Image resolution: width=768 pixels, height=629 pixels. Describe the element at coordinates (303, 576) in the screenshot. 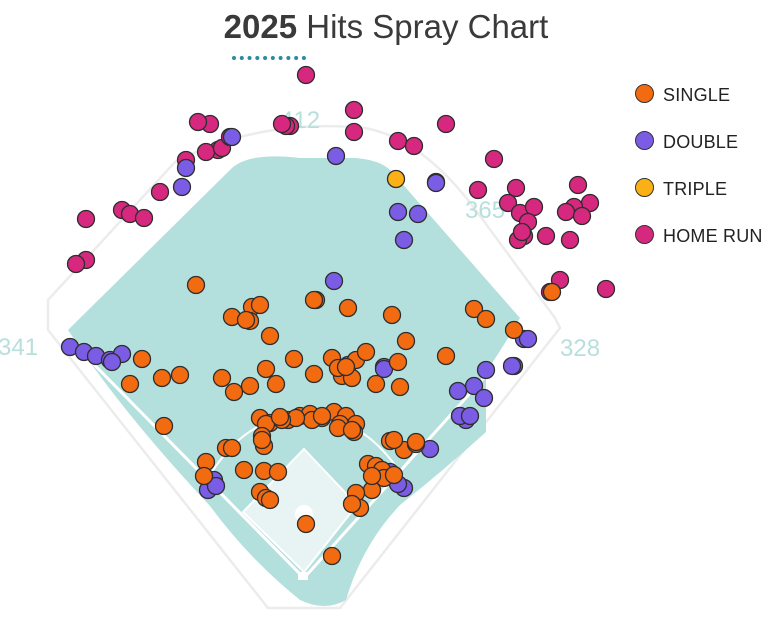

I see `home-plate` at that location.